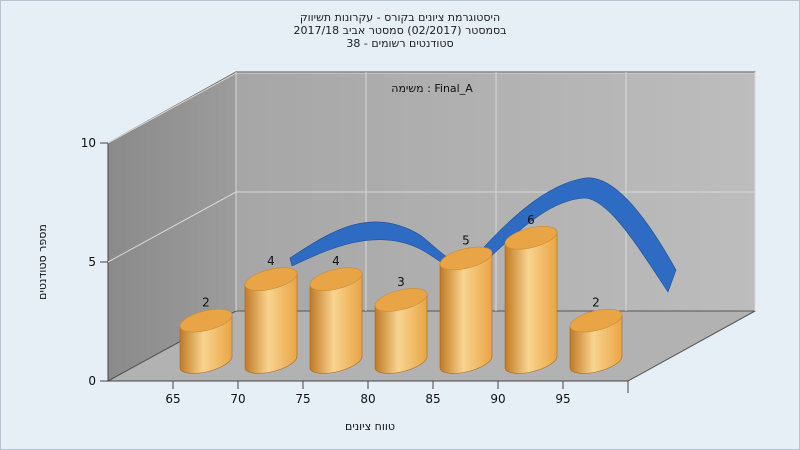 The image size is (800, 450). Describe the element at coordinates (172, 399) in the screenshot. I see `x-tick-label: 65` at that location.